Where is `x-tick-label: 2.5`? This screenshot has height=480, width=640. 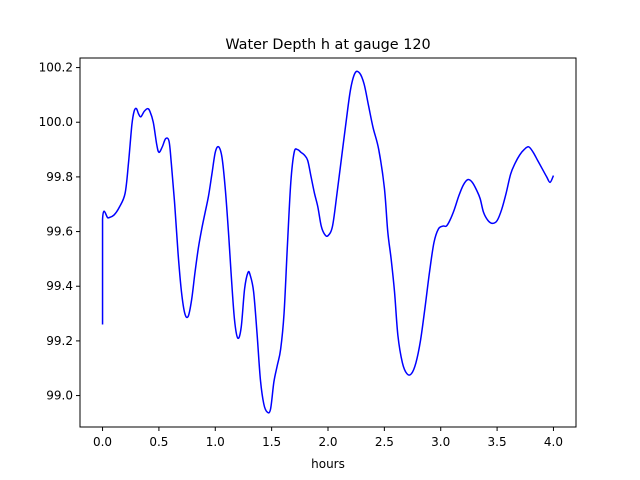 x-tick-label: 2.5 is located at coordinates (384, 442).